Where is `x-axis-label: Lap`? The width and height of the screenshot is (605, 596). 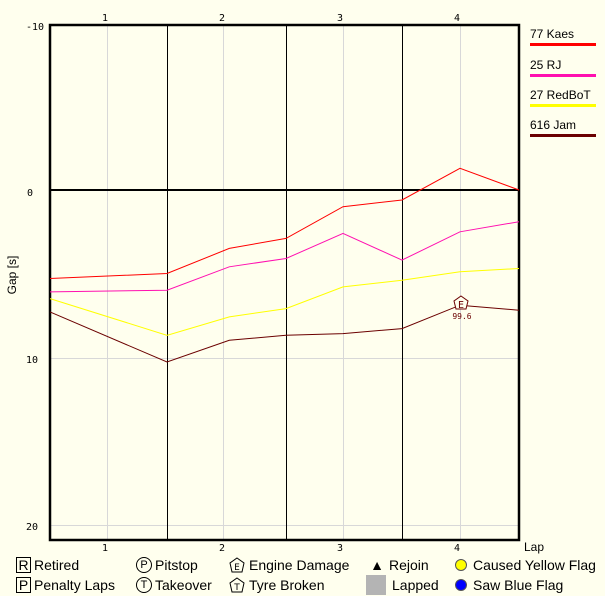 x-axis-label: Lap is located at coordinates (534, 547).